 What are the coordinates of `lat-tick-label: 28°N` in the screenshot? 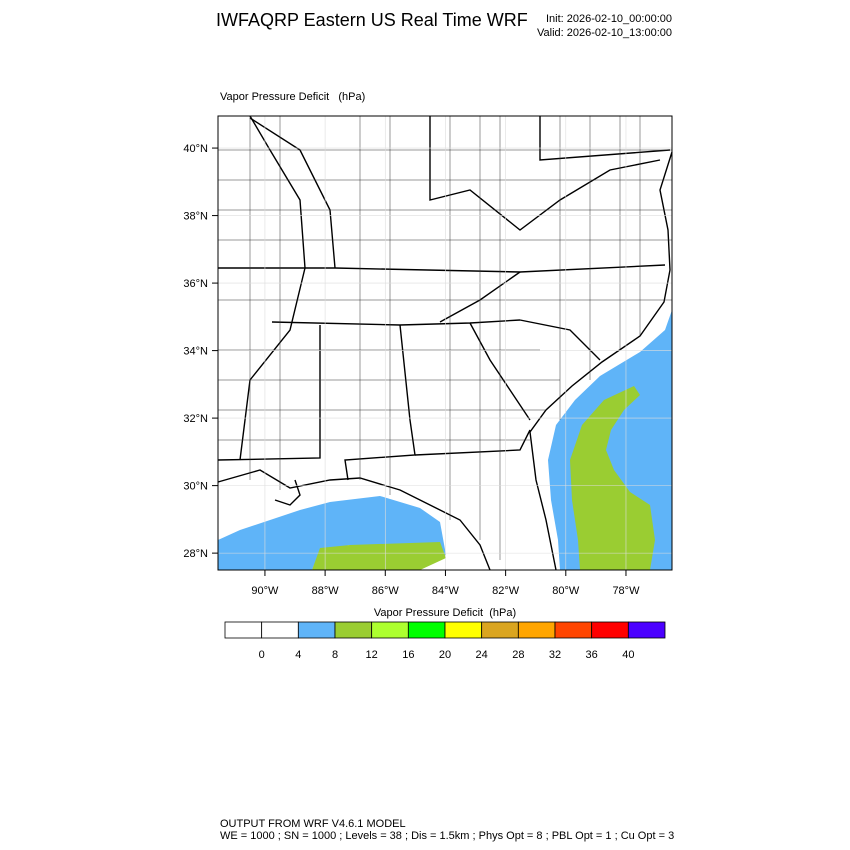 It's located at (195, 554).